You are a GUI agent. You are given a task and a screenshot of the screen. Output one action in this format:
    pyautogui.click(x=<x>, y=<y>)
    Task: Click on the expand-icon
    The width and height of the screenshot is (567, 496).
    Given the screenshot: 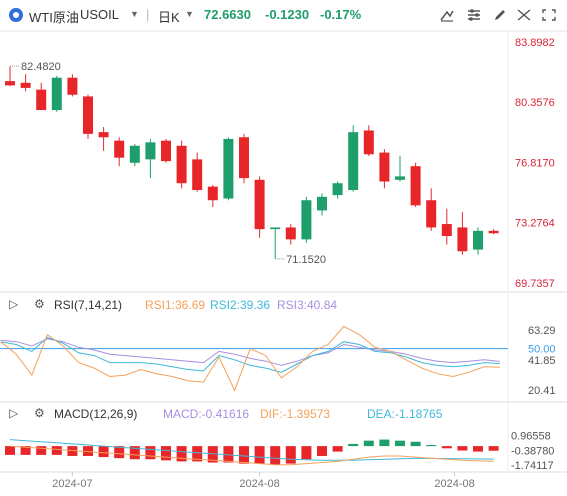 What is the action you would take?
    pyautogui.click(x=549, y=15)
    